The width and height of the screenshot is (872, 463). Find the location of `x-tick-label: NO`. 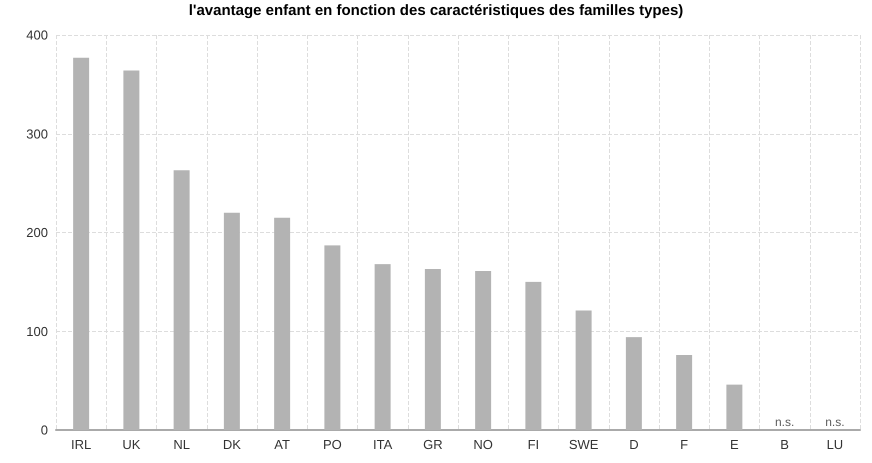

x-tick-label: NO is located at coordinates (483, 444).